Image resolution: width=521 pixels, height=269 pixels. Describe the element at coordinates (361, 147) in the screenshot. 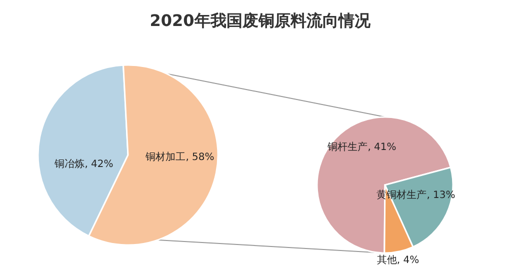

I see `slice-label: 铜杆生产, 41%` at that location.